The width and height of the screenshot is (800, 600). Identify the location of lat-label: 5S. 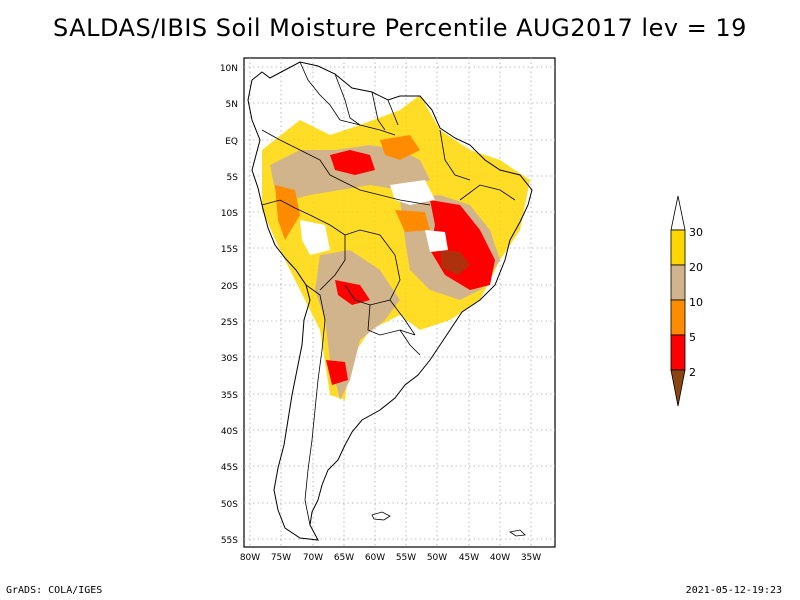
(233, 178).